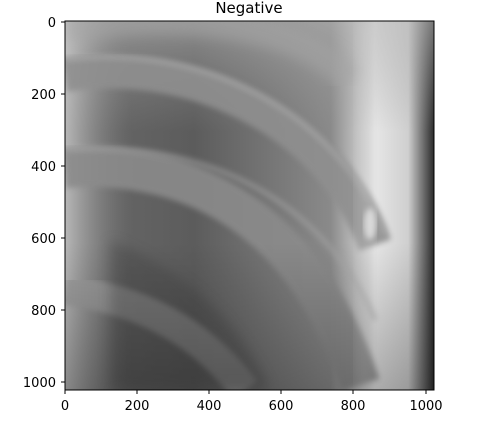  What do you see at coordinates (137, 406) in the screenshot?
I see `x-tick-label: 200` at bounding box center [137, 406].